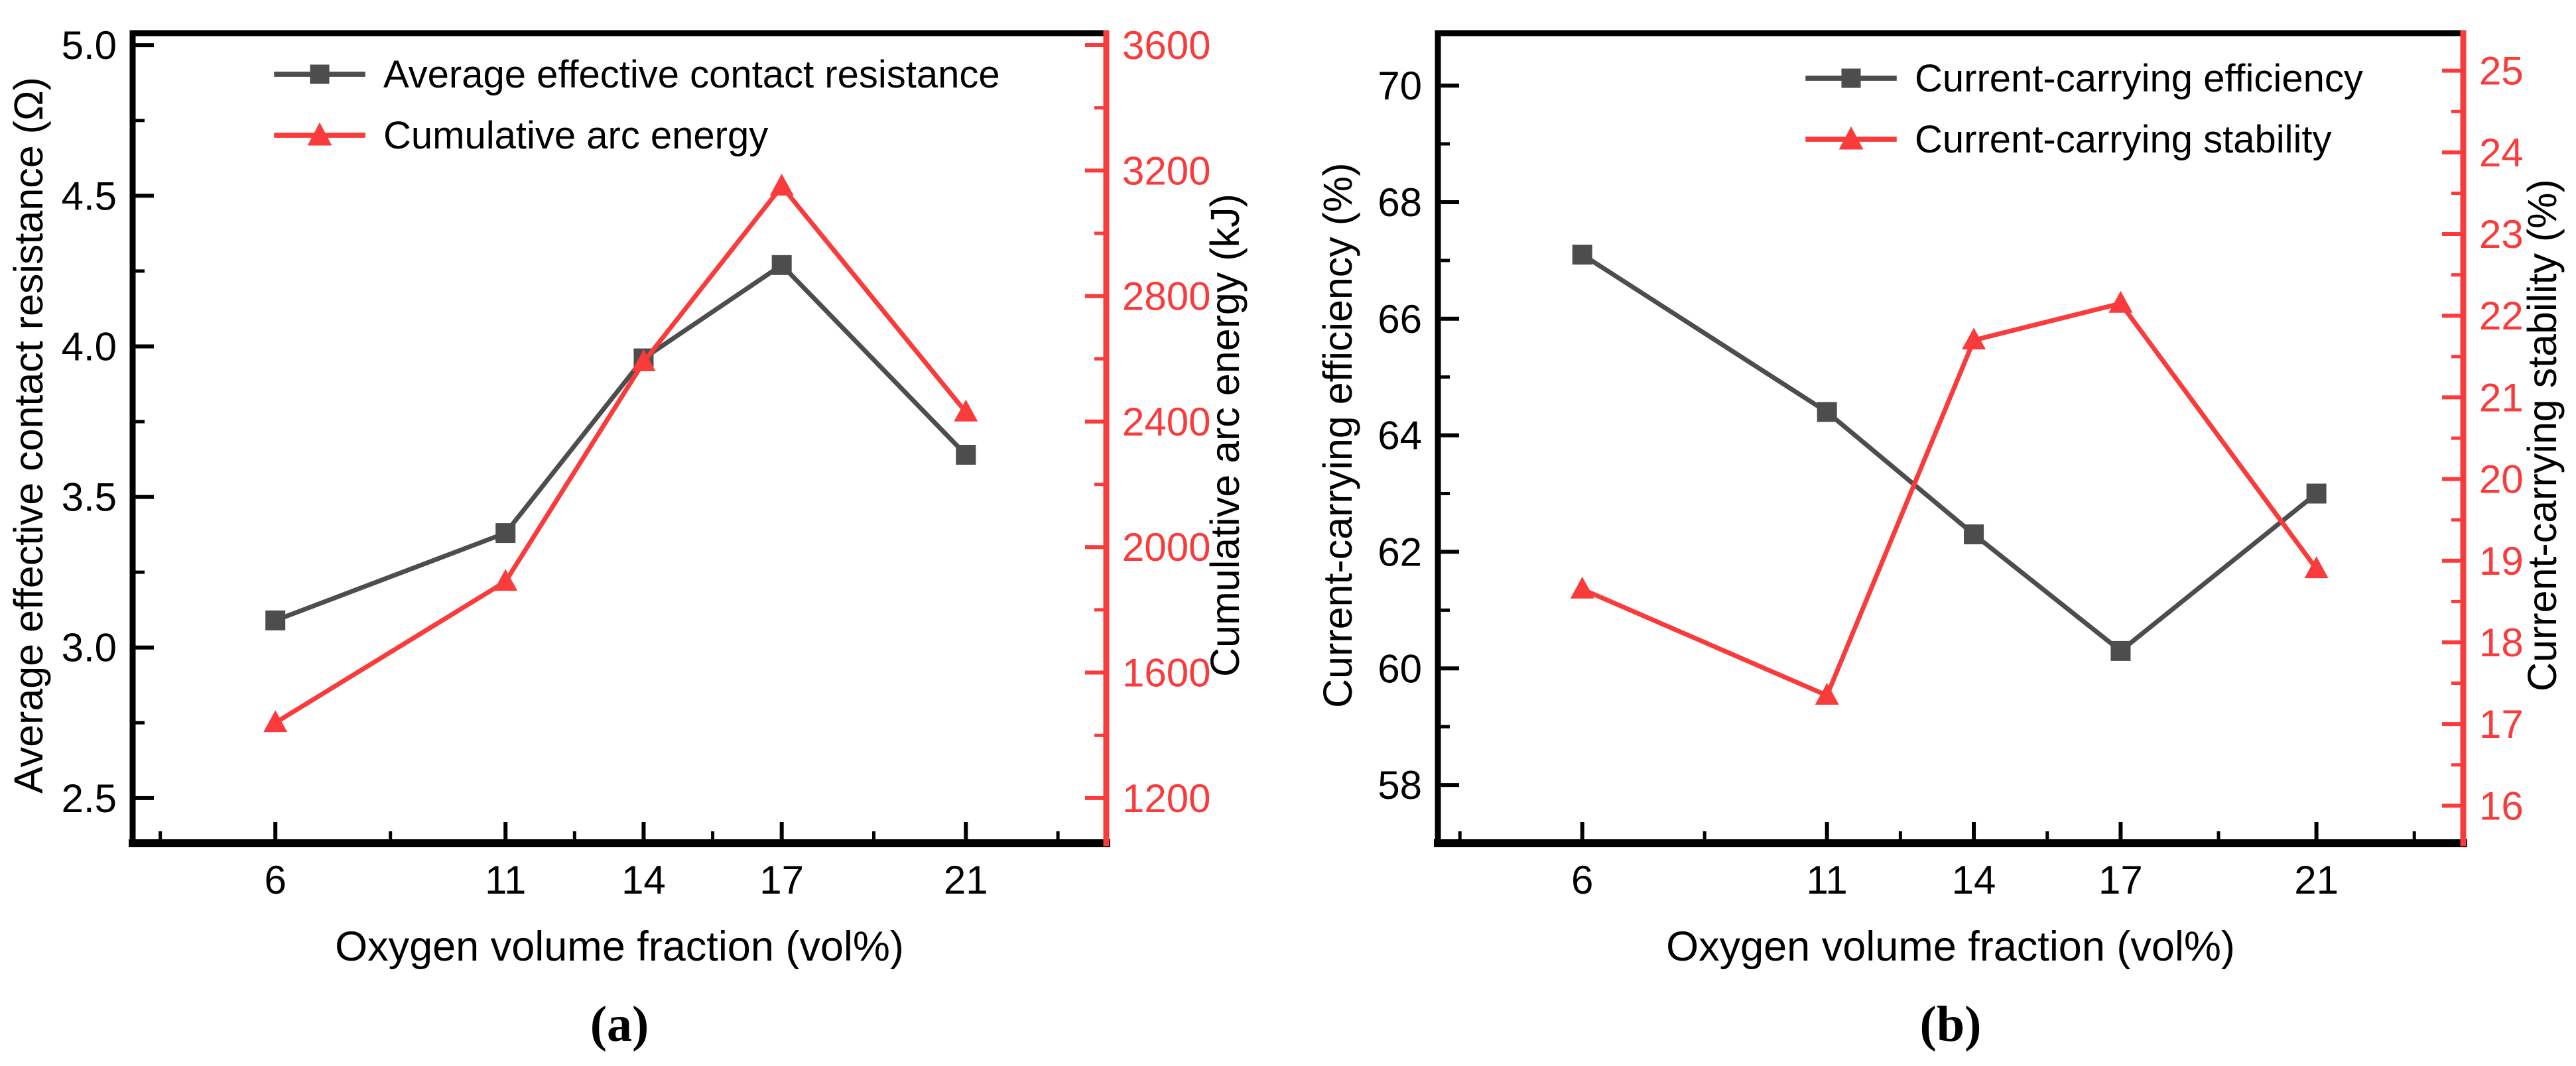 The width and height of the screenshot is (2576, 1066). What do you see at coordinates (2502, 643) in the screenshot?
I see `y-right-tick-label: 18` at bounding box center [2502, 643].